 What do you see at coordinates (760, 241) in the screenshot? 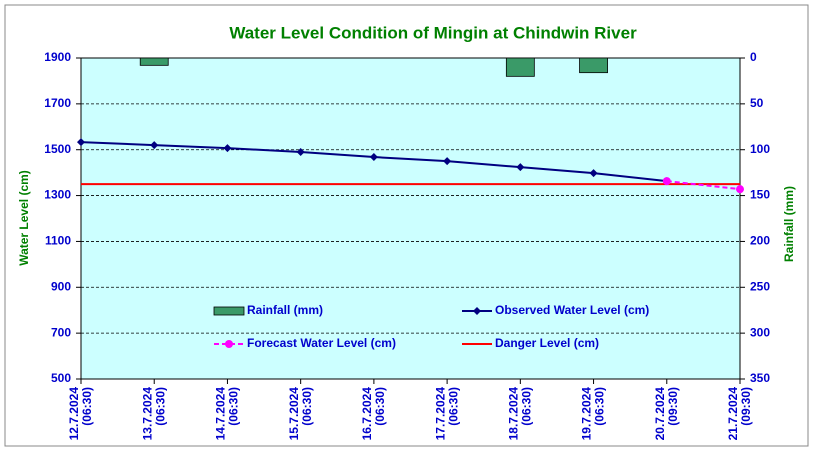
I see `y2-tick-label: 200` at bounding box center [760, 241].